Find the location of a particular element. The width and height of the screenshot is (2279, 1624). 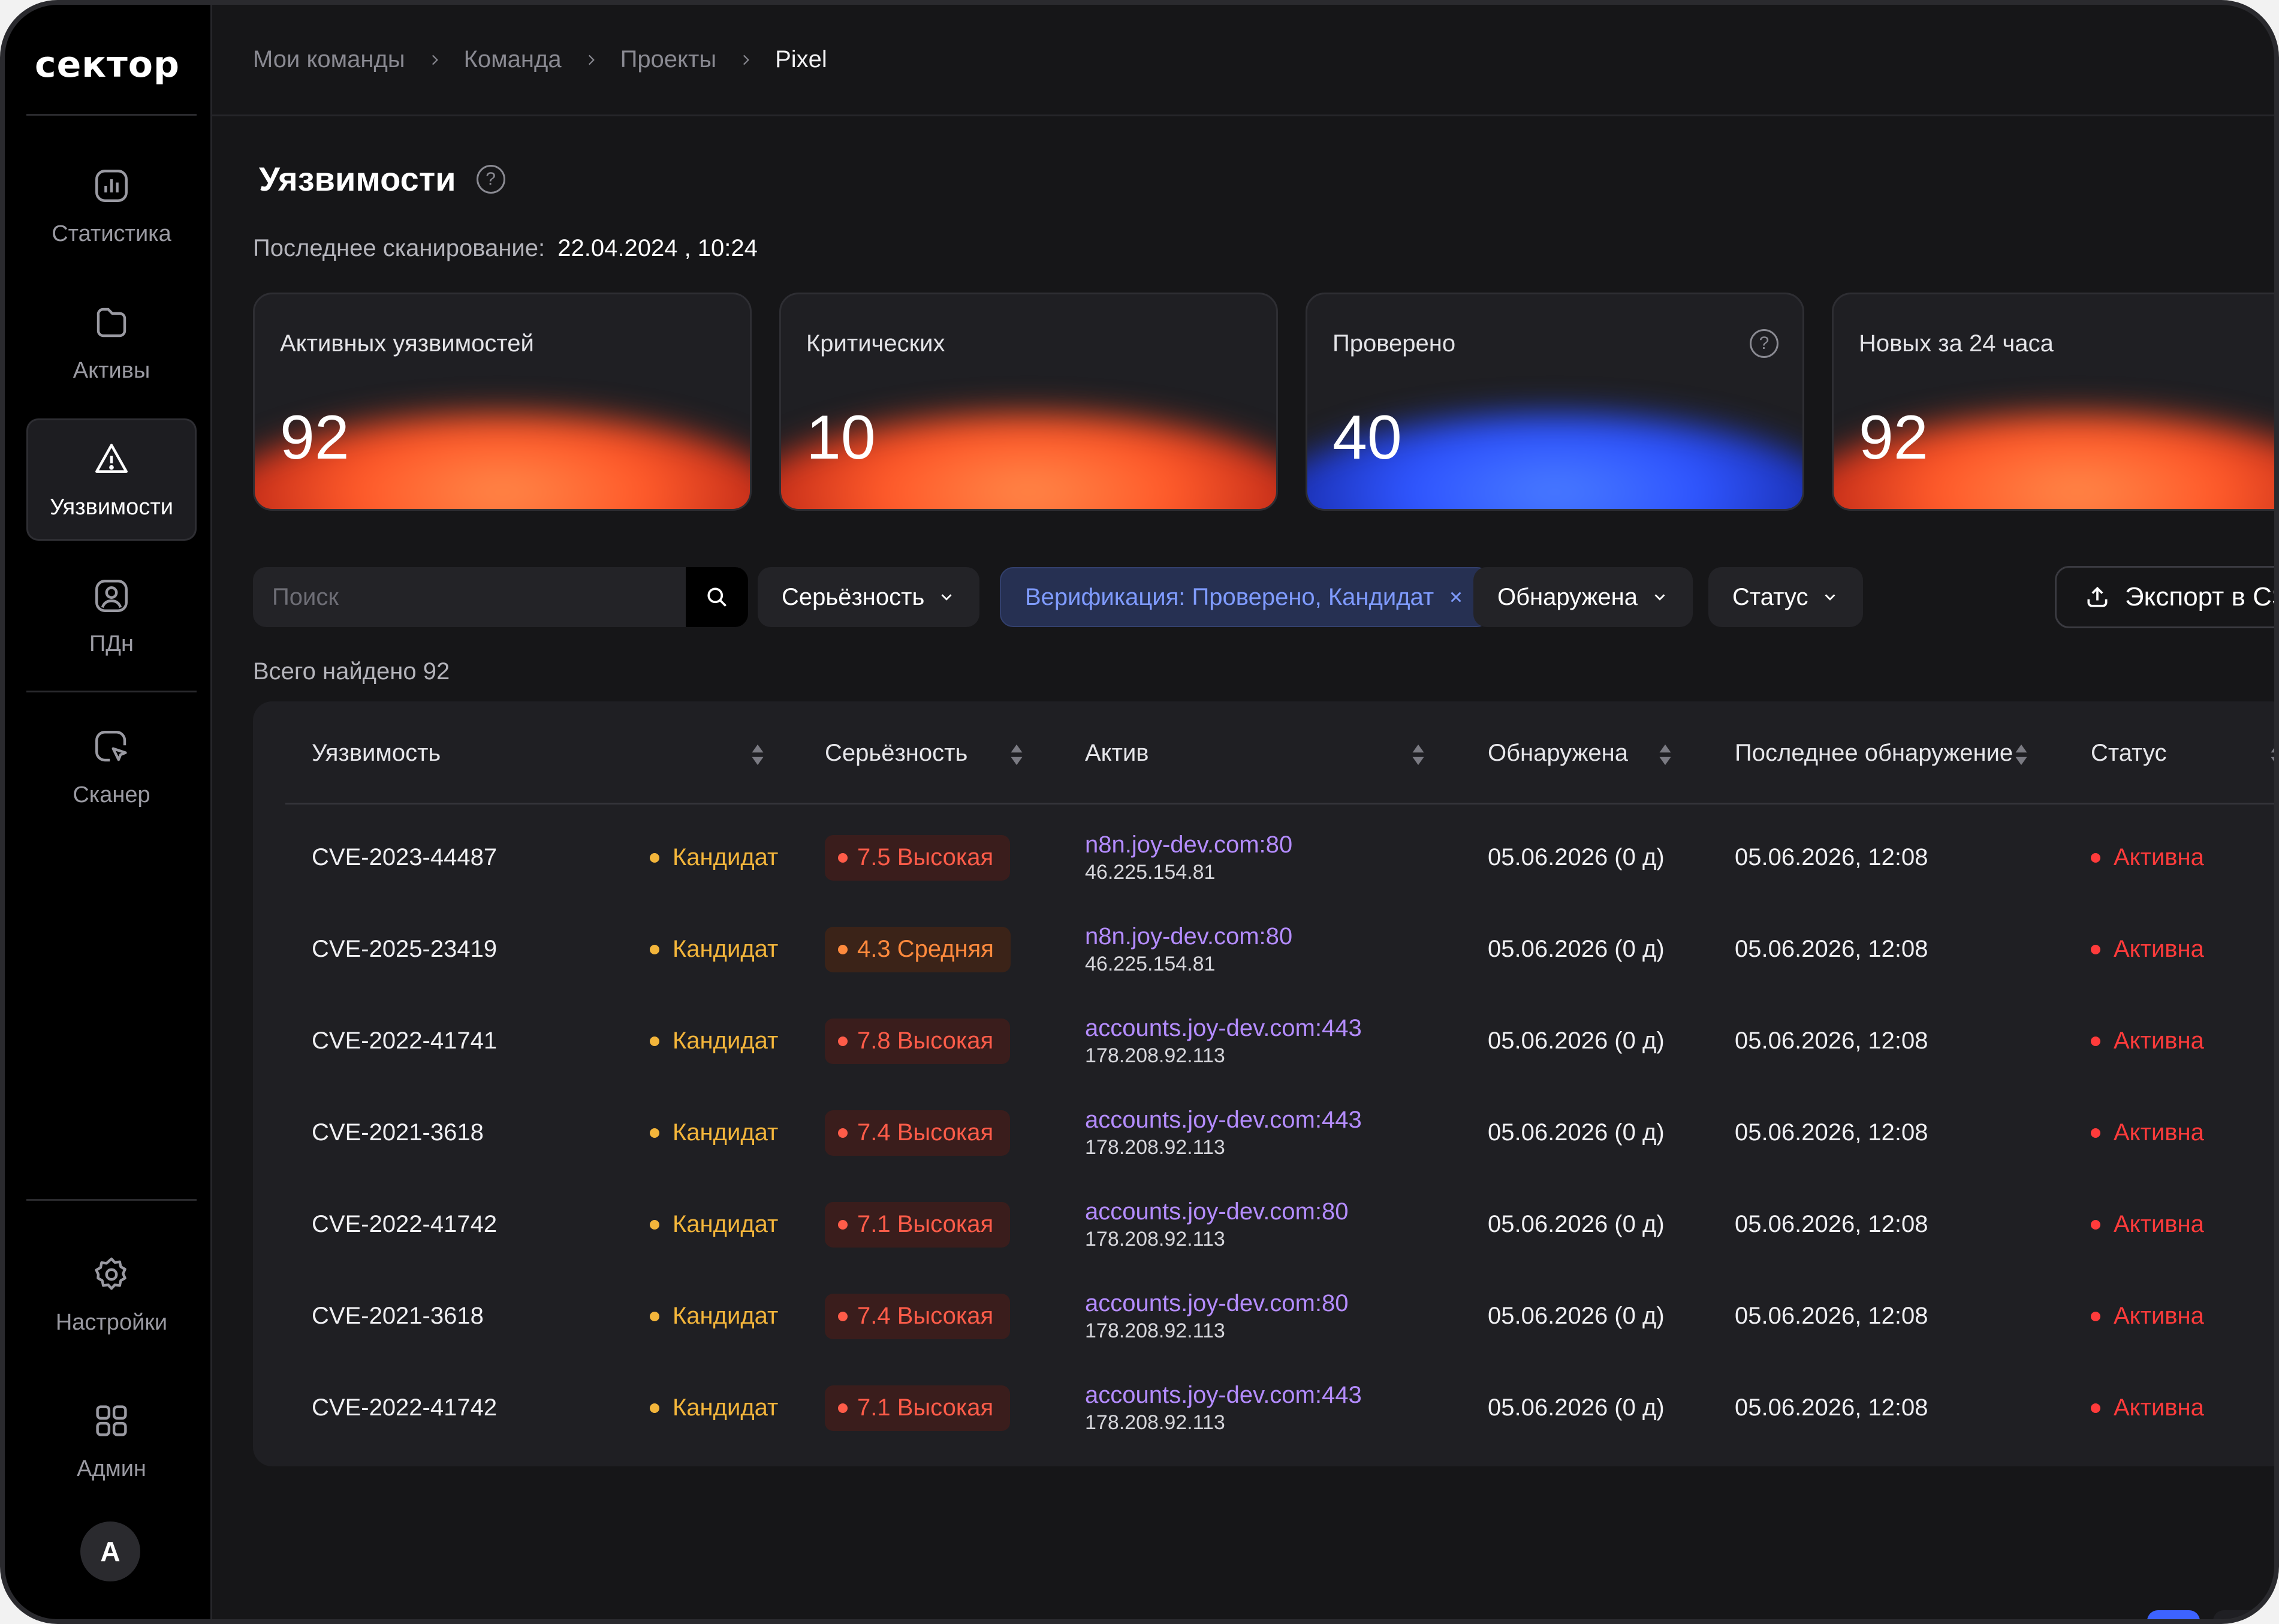

severity-text: 7.4 Высокая is located at coordinates (925, 1316).